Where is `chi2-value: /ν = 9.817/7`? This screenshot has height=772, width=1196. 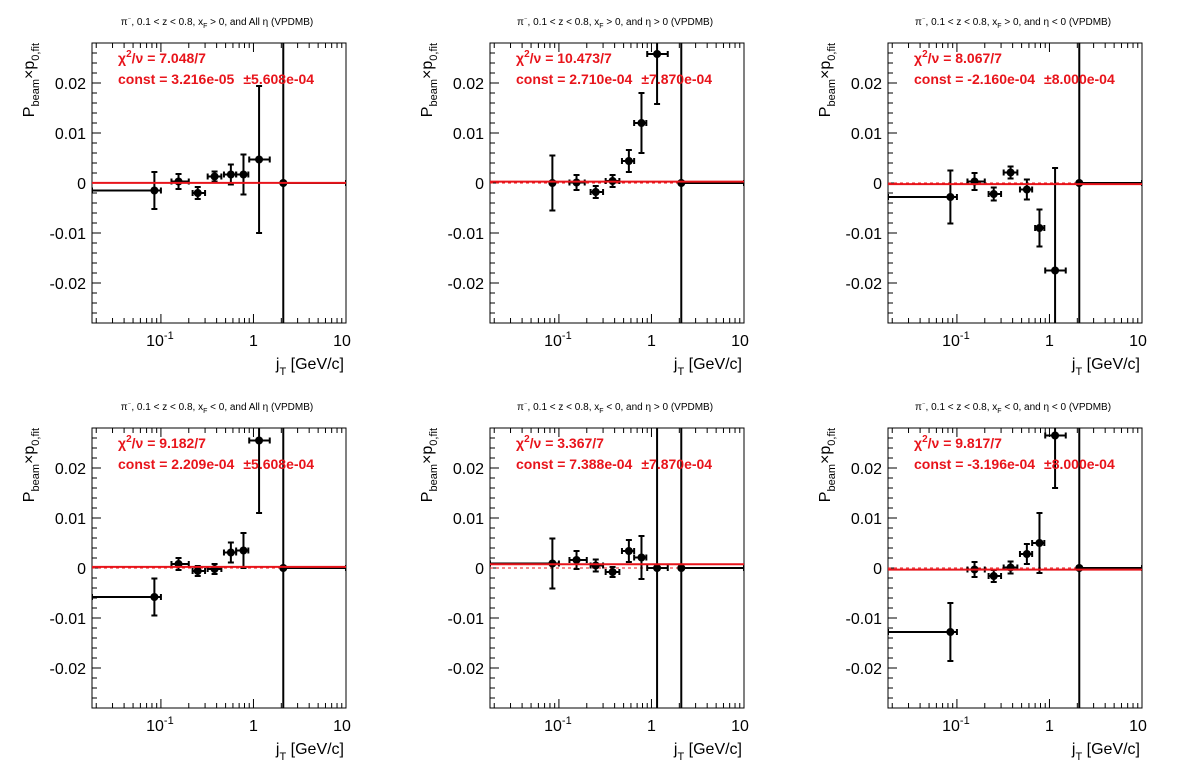 chi2-value: /ν = 9.817/7 is located at coordinates (965, 443).